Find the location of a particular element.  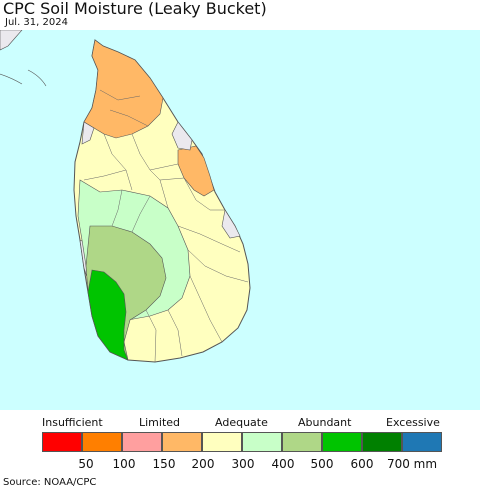

legend-tick: 700 mm is located at coordinates (412, 464).